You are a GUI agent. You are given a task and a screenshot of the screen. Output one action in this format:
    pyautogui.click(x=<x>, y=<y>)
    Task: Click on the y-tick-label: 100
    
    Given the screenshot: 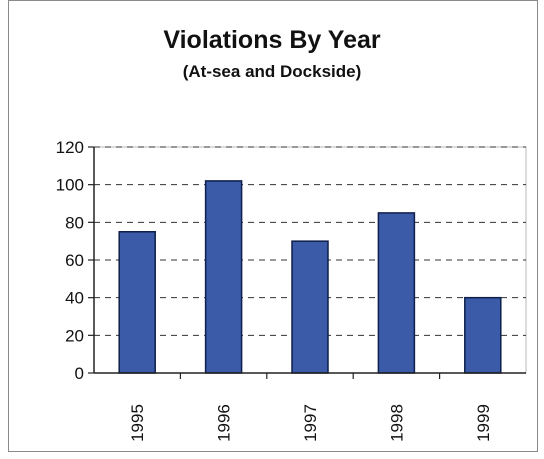 What is the action you would take?
    pyautogui.click(x=70, y=185)
    